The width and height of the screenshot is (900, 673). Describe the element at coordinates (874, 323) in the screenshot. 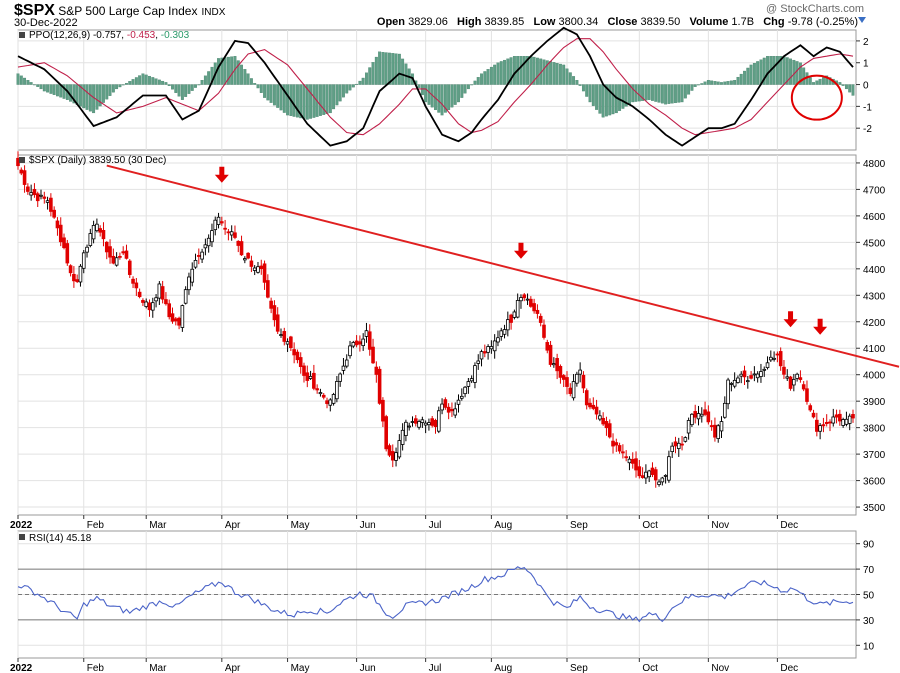

I see `price-y-tick-label-4200: 4200` at that location.